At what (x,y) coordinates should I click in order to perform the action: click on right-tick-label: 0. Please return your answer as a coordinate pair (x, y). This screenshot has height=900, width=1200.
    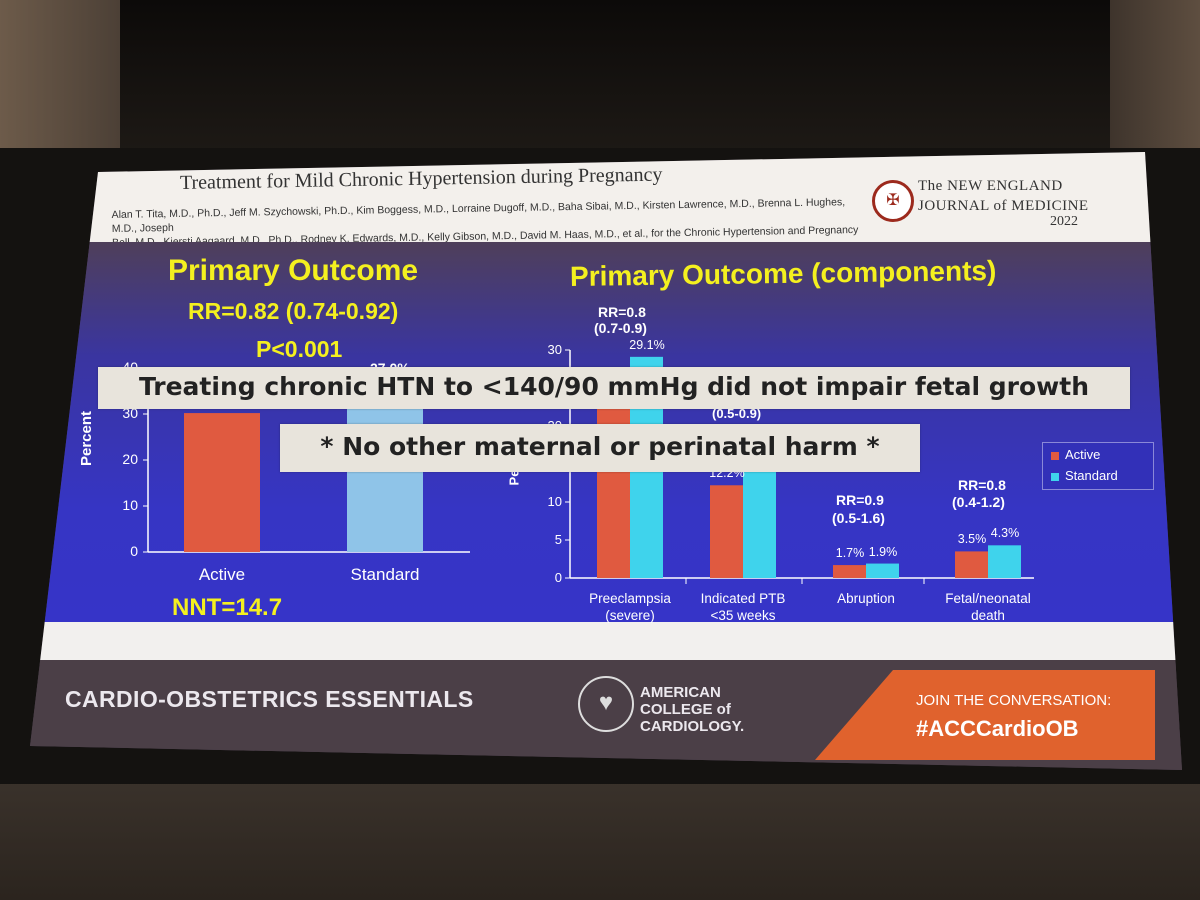
    Looking at the image, I should click on (558, 577).